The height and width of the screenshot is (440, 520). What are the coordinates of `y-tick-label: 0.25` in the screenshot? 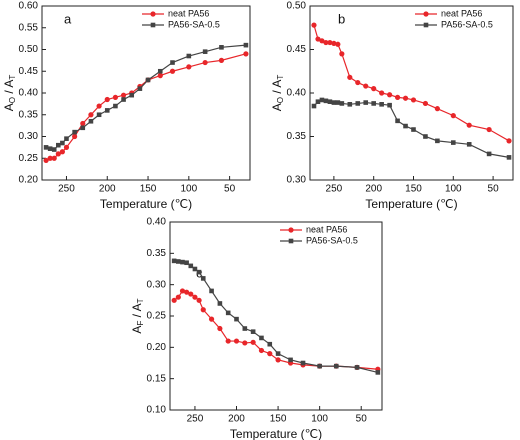 It's located at (29, 158).